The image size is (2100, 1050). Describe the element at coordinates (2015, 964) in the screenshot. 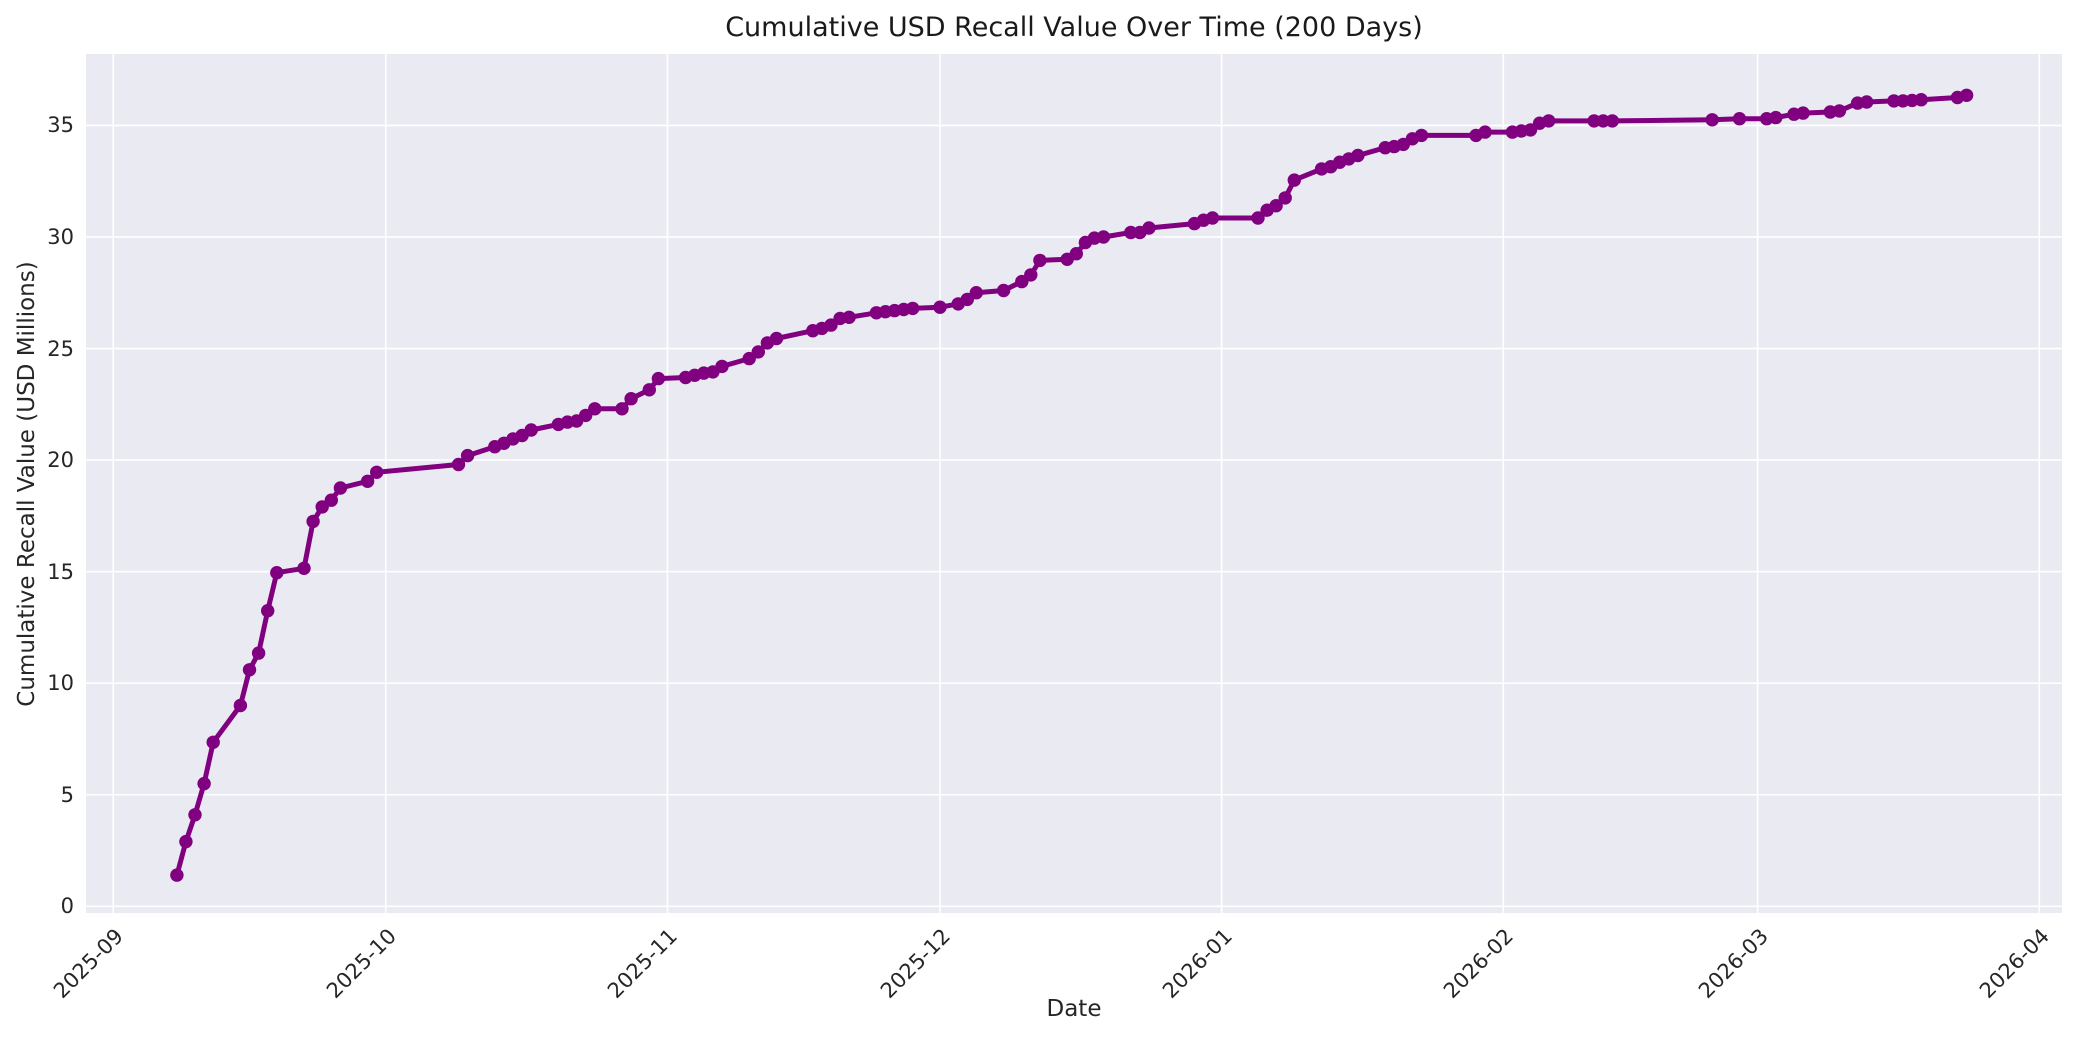

I see `x-tick-label: 2026-04` at that location.